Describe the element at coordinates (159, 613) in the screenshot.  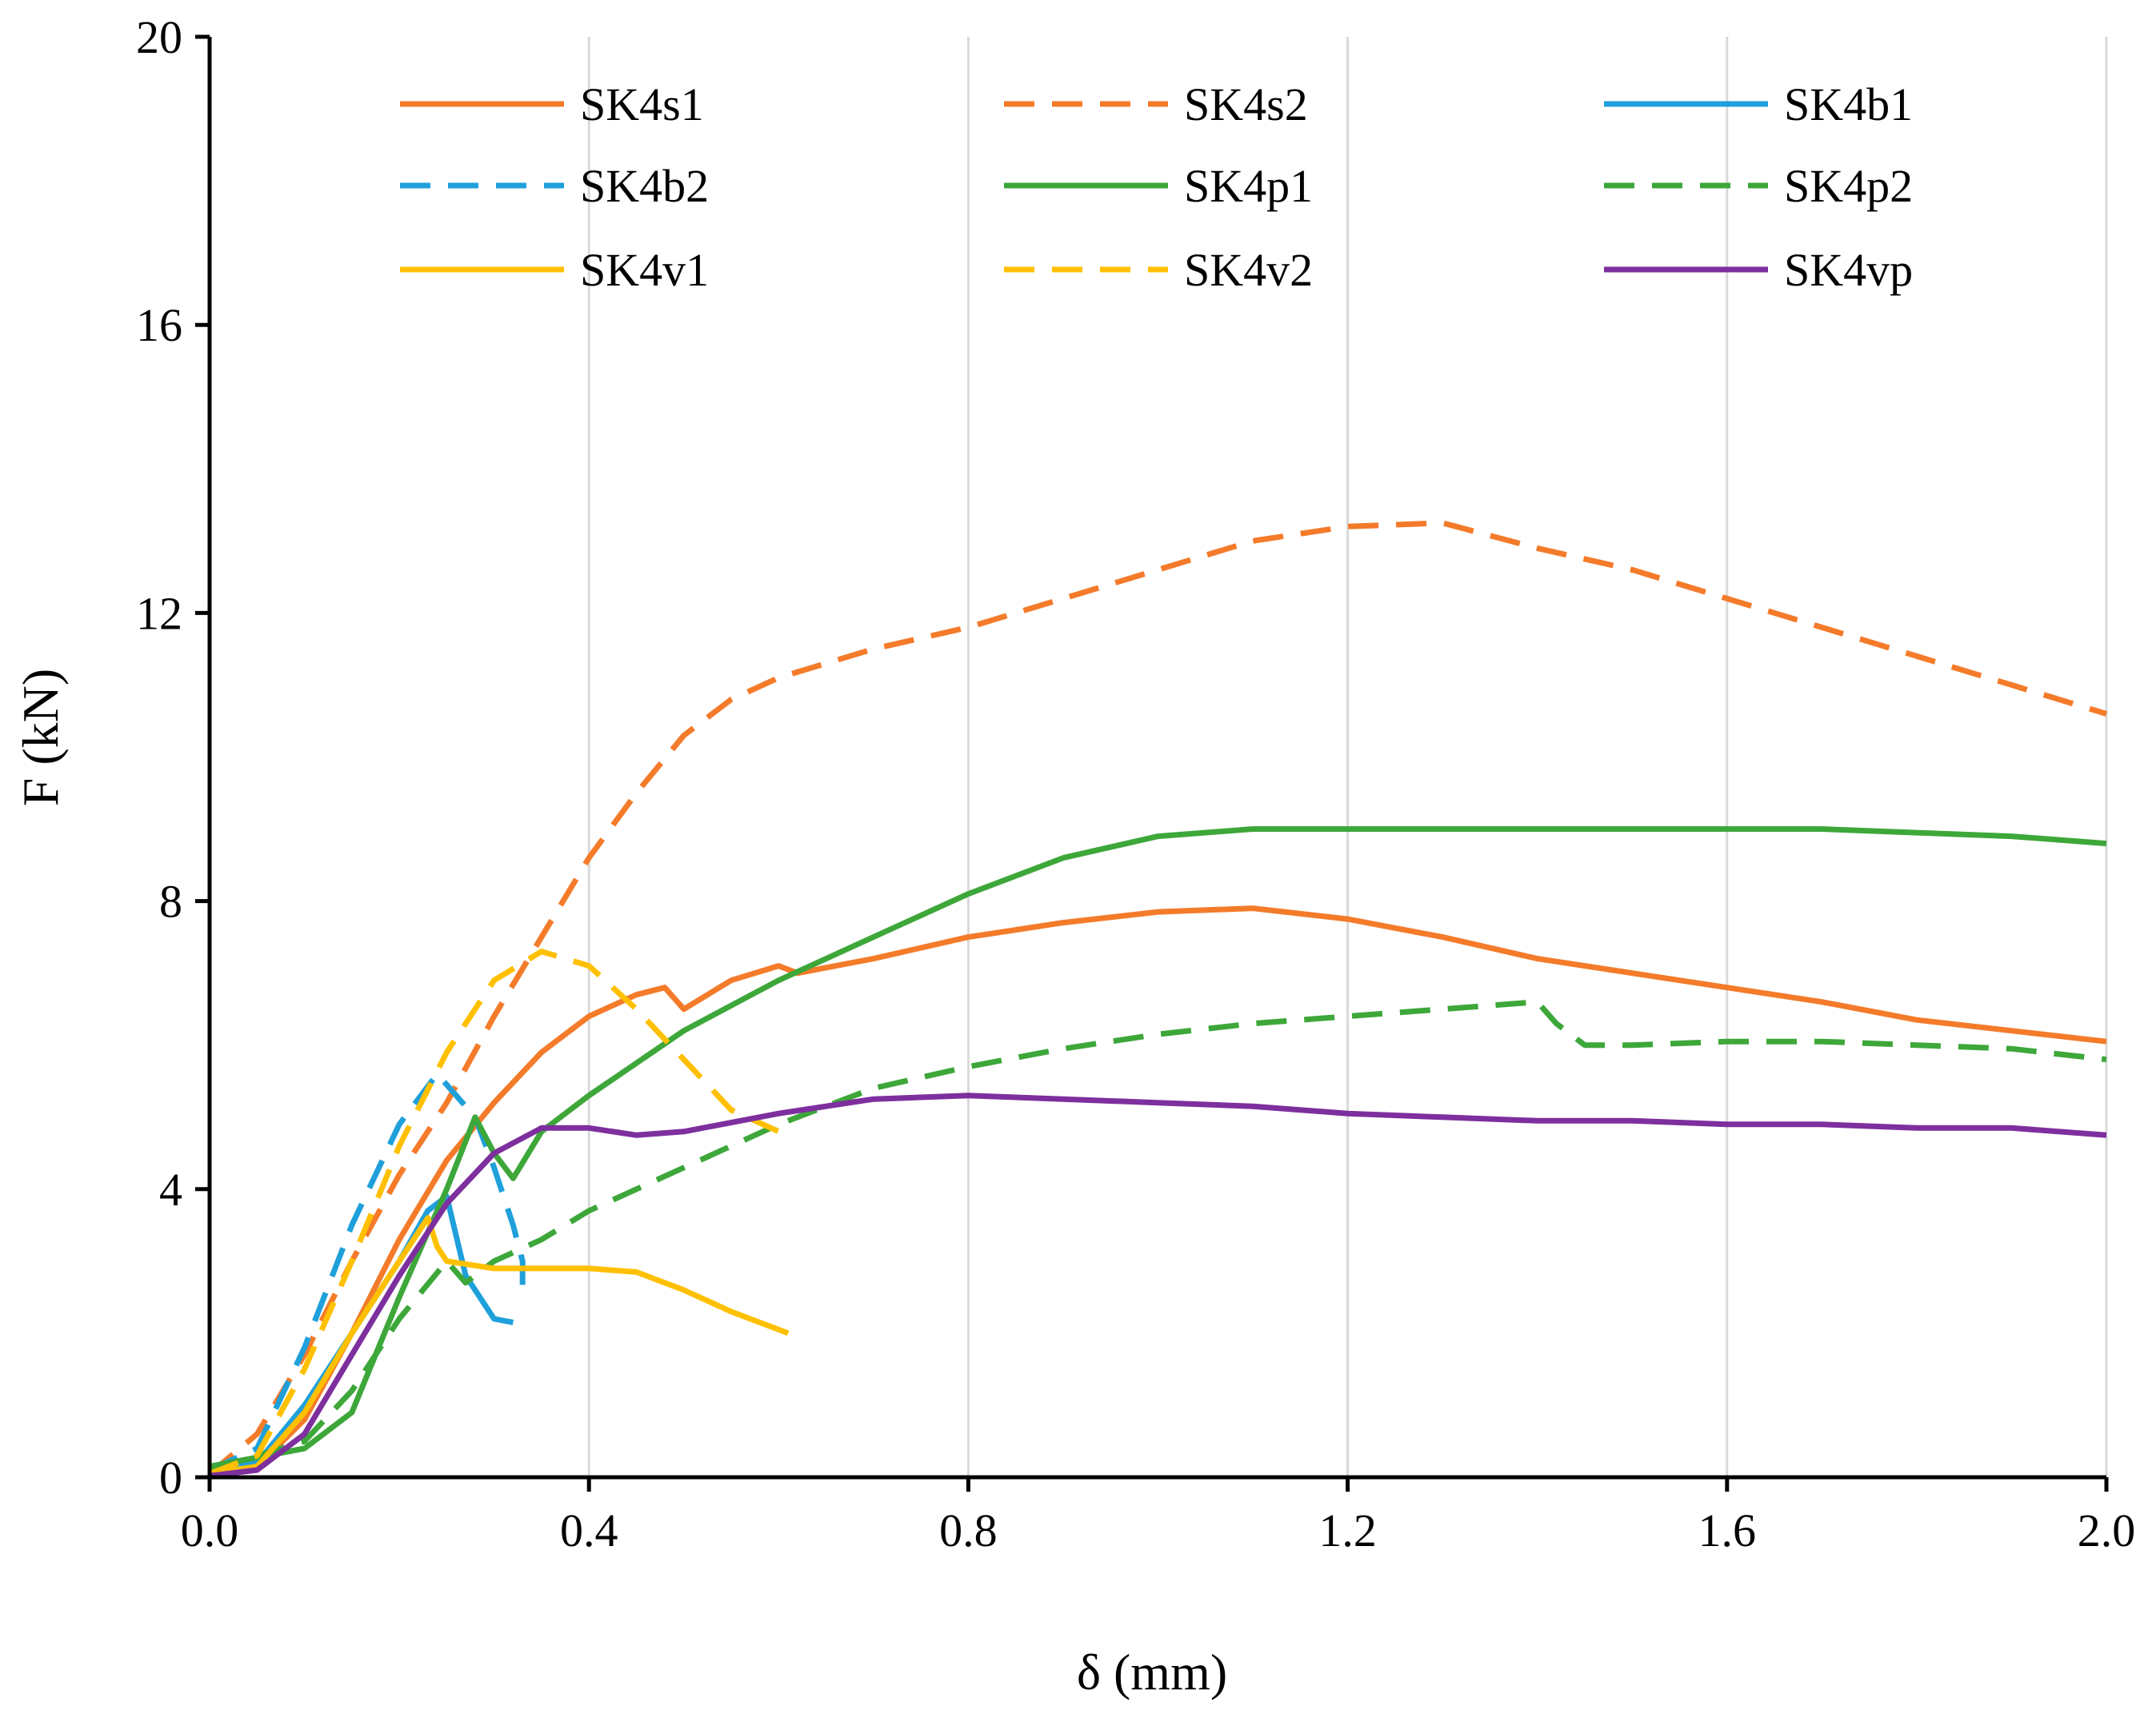
I see `y-tick-label-12: 12` at that location.